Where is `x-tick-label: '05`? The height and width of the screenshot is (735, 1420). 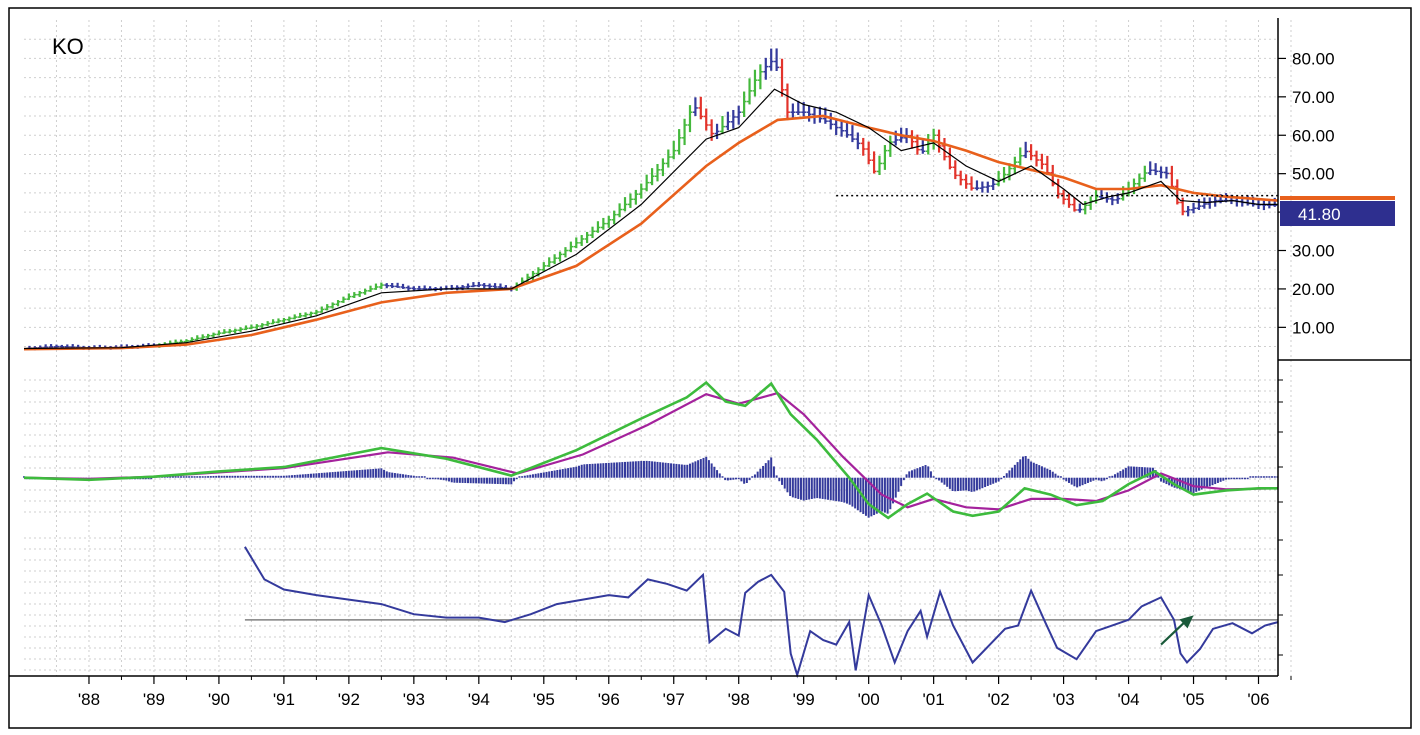
x-tick-label: '05 is located at coordinates (1193, 699).